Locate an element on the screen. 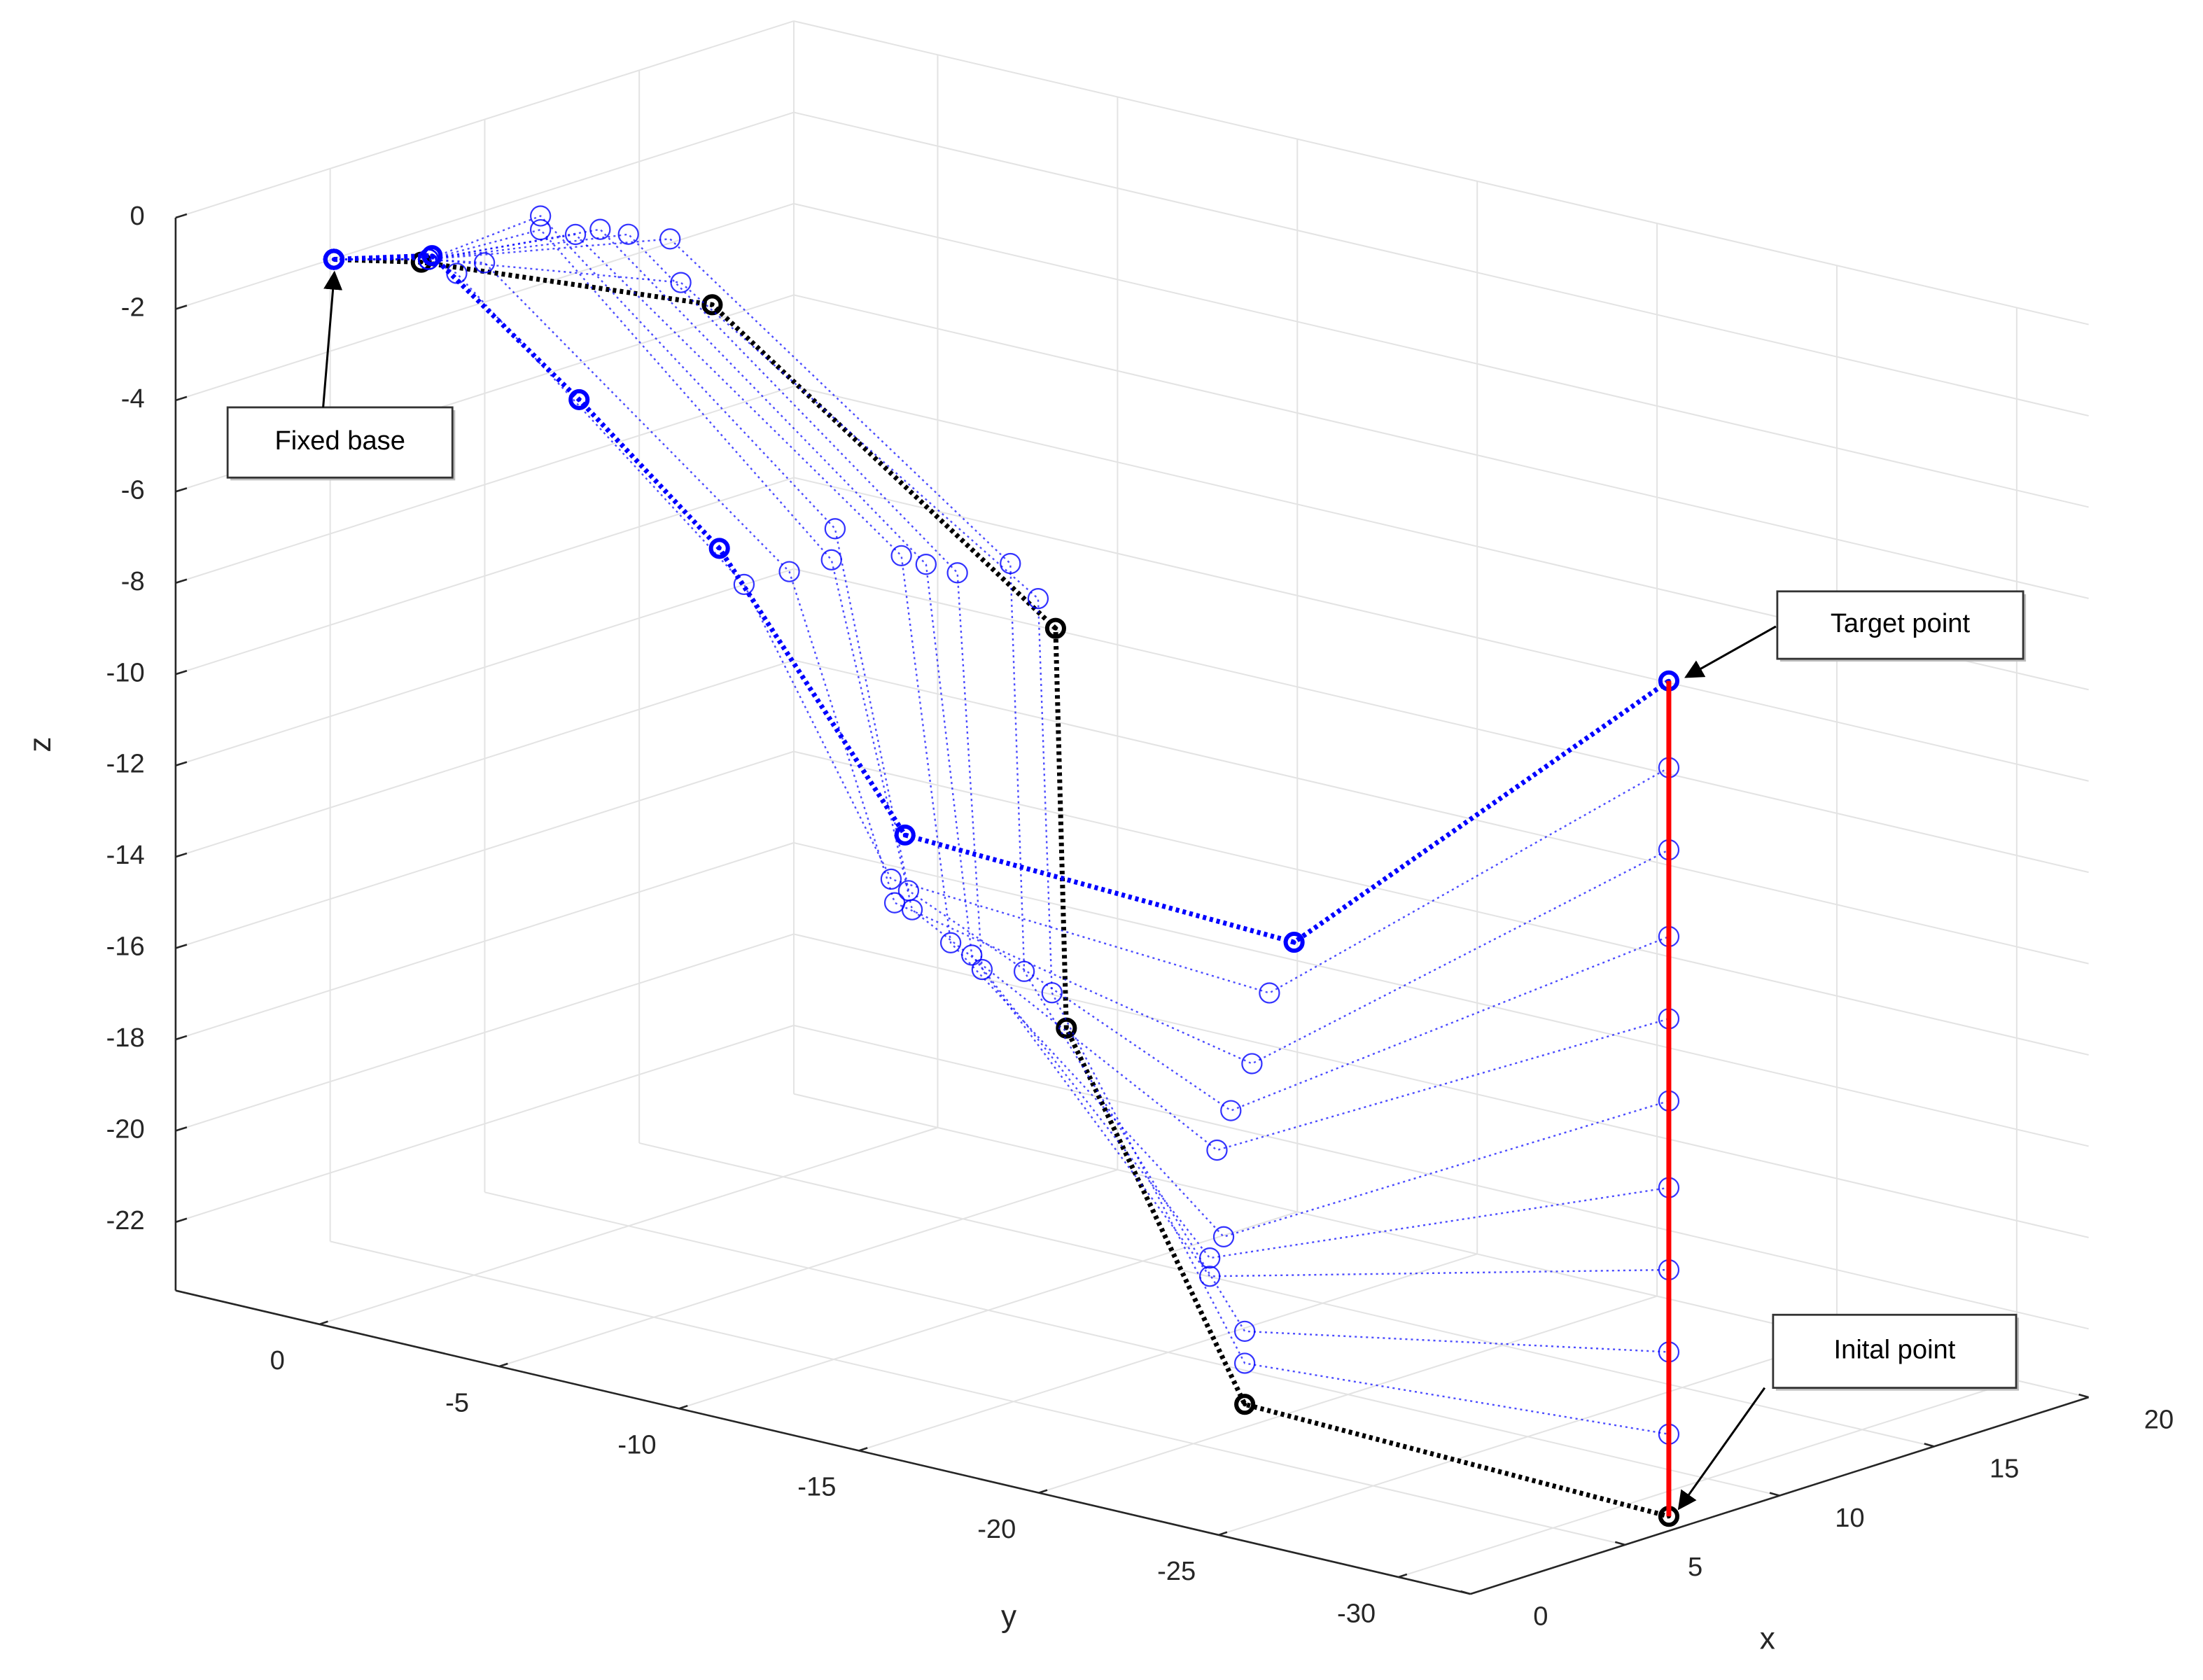  z-tick-label: -16 is located at coordinates (125, 947).